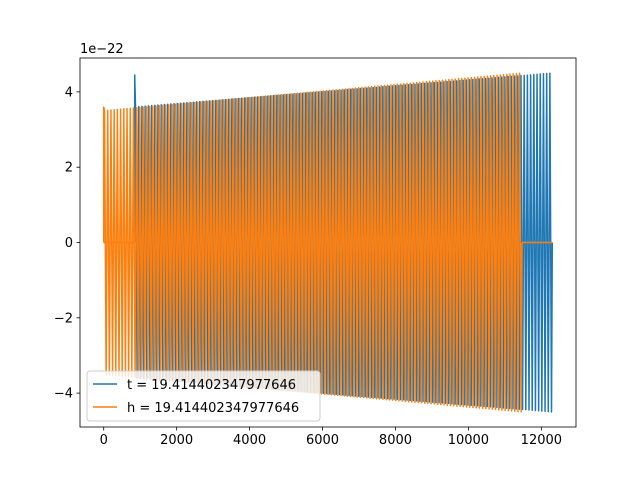  What do you see at coordinates (102, 49) in the screenshot?
I see `y-offset-label: 1e−22` at bounding box center [102, 49].